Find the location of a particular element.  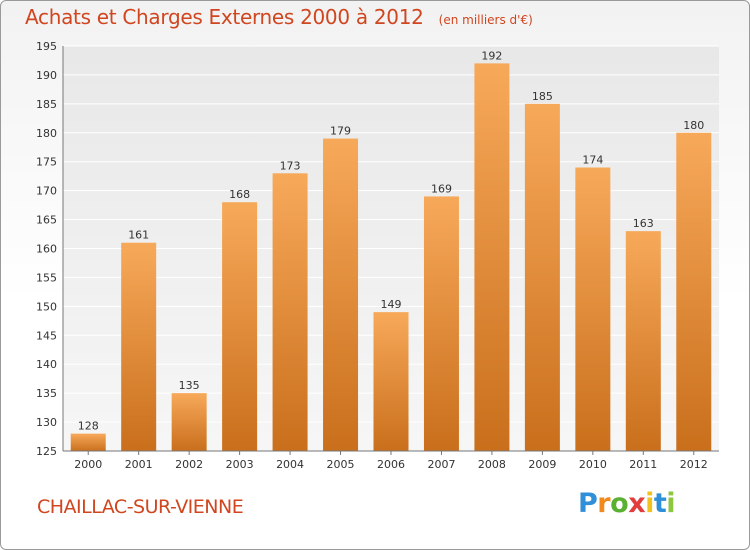

logo-letter: t is located at coordinates (660, 503).